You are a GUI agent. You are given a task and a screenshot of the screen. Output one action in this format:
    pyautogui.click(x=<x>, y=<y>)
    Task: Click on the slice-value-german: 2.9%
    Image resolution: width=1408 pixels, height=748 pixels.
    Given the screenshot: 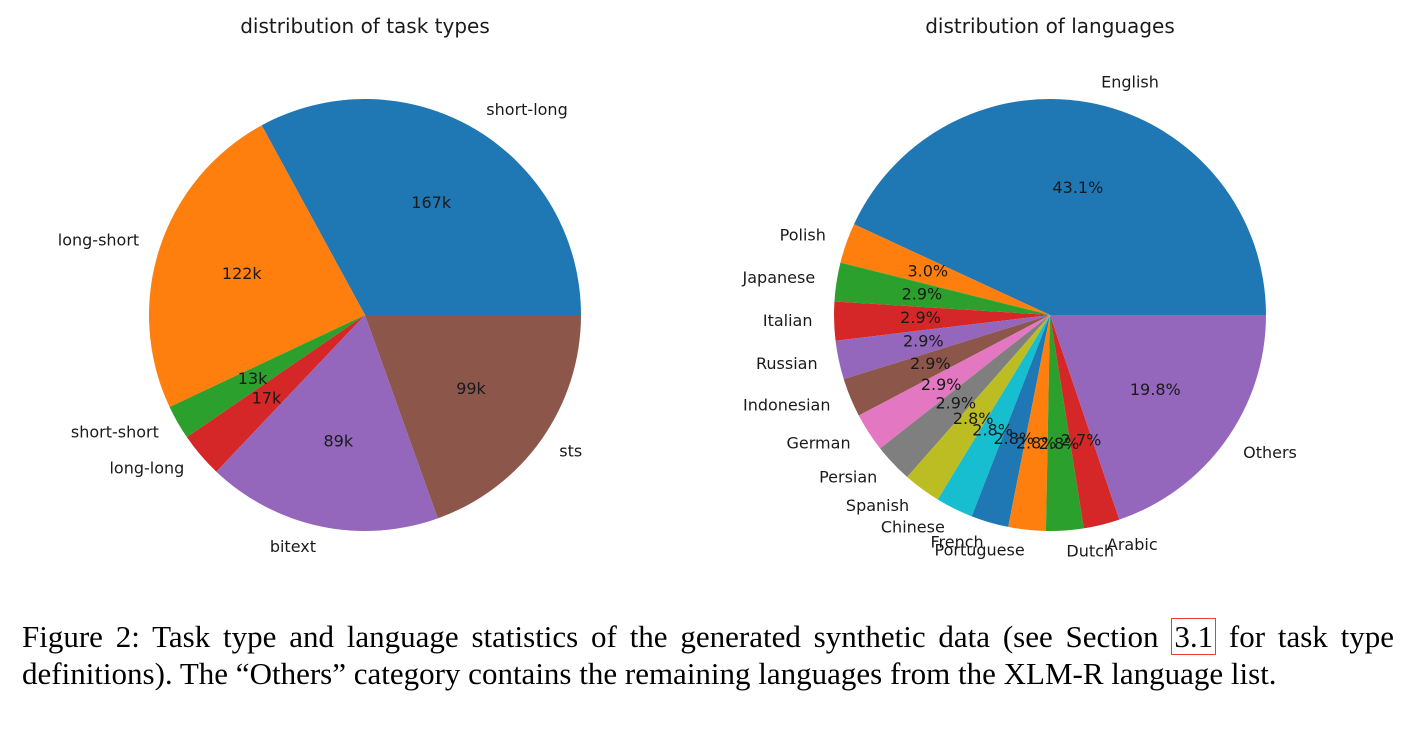 What is the action you would take?
    pyautogui.click(x=941, y=384)
    